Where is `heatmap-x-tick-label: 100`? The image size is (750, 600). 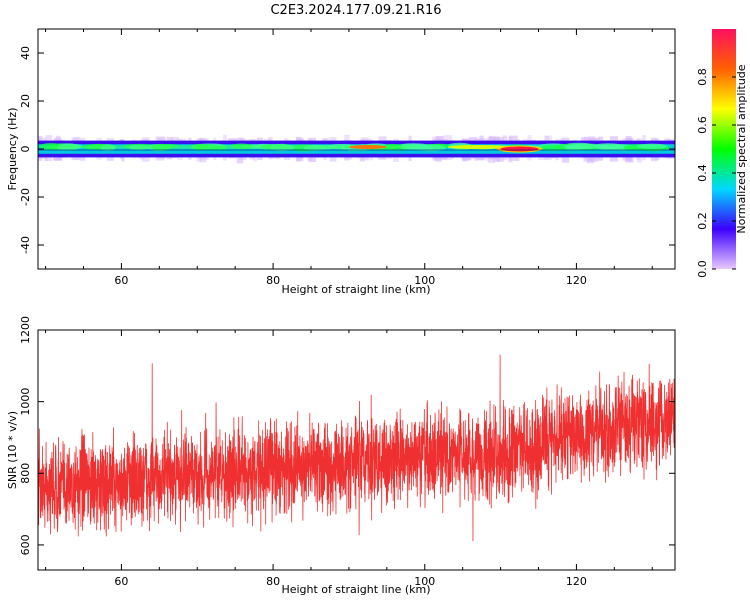 heatmap-x-tick-label: 100 is located at coordinates (424, 280).